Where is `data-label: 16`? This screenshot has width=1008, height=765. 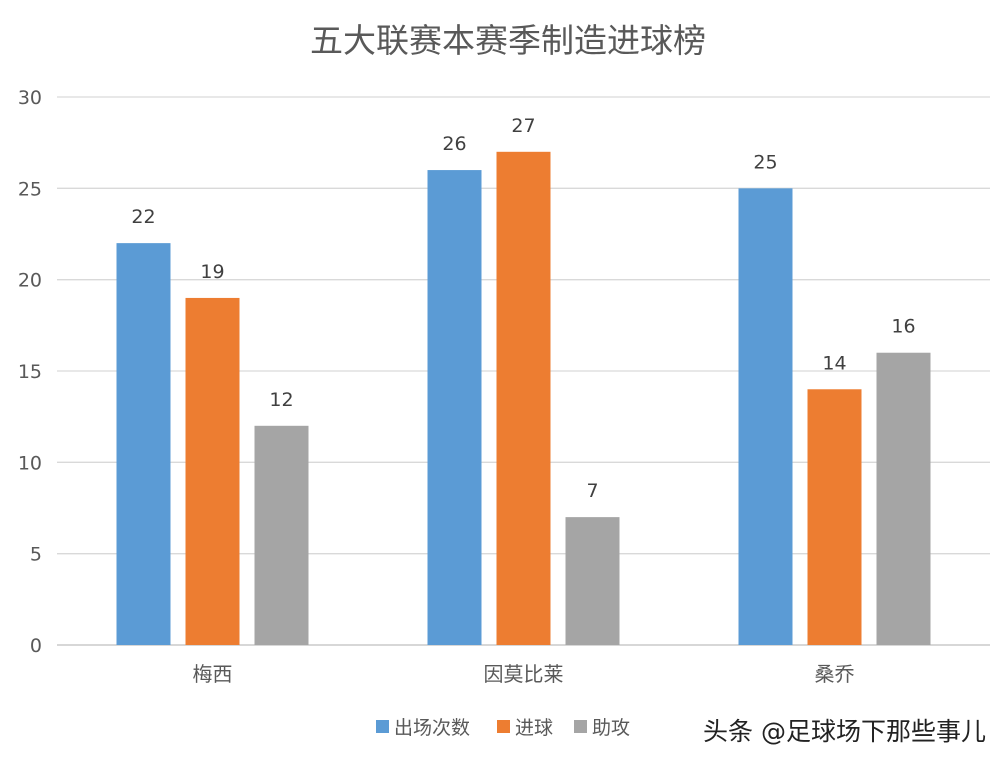
data-label: 16 is located at coordinates (903, 327).